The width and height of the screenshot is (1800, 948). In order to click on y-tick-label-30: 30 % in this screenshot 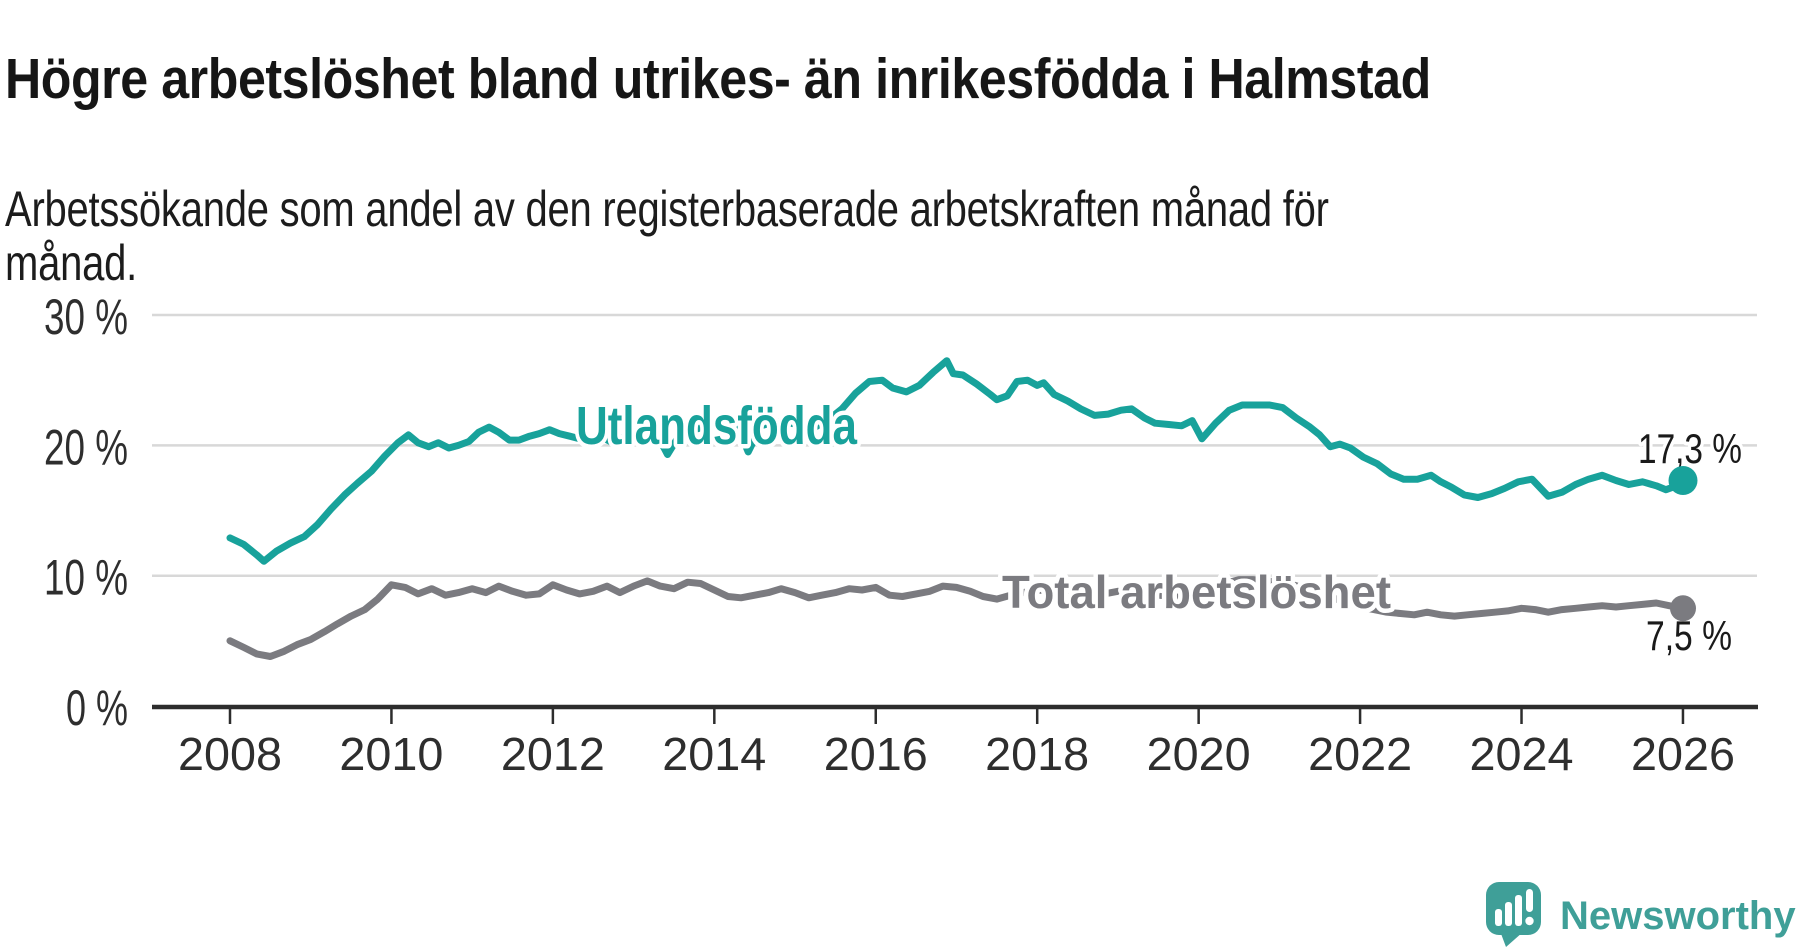, I will do `click(86, 317)`.